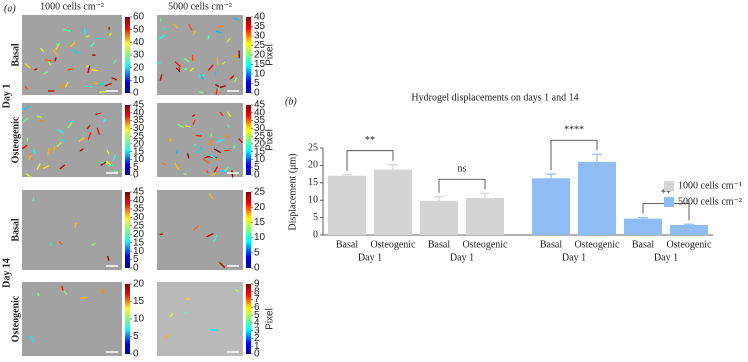  What do you see at coordinates (15, 55) in the screenshot?
I see `row-label: Basal` at bounding box center [15, 55].